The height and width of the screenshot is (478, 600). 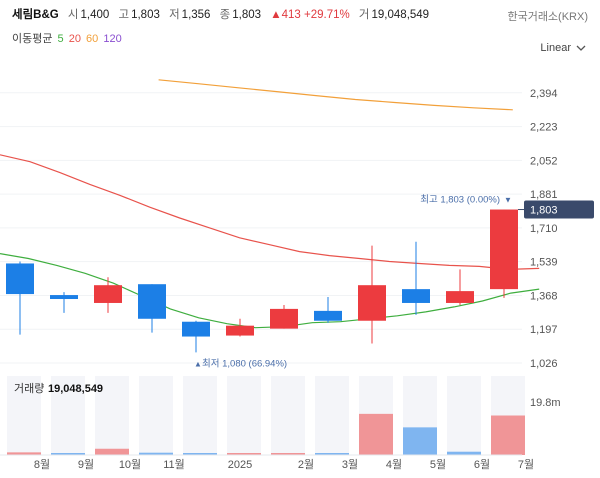 I want to click on moving-average-label: 이동평균, so click(x=32, y=39).